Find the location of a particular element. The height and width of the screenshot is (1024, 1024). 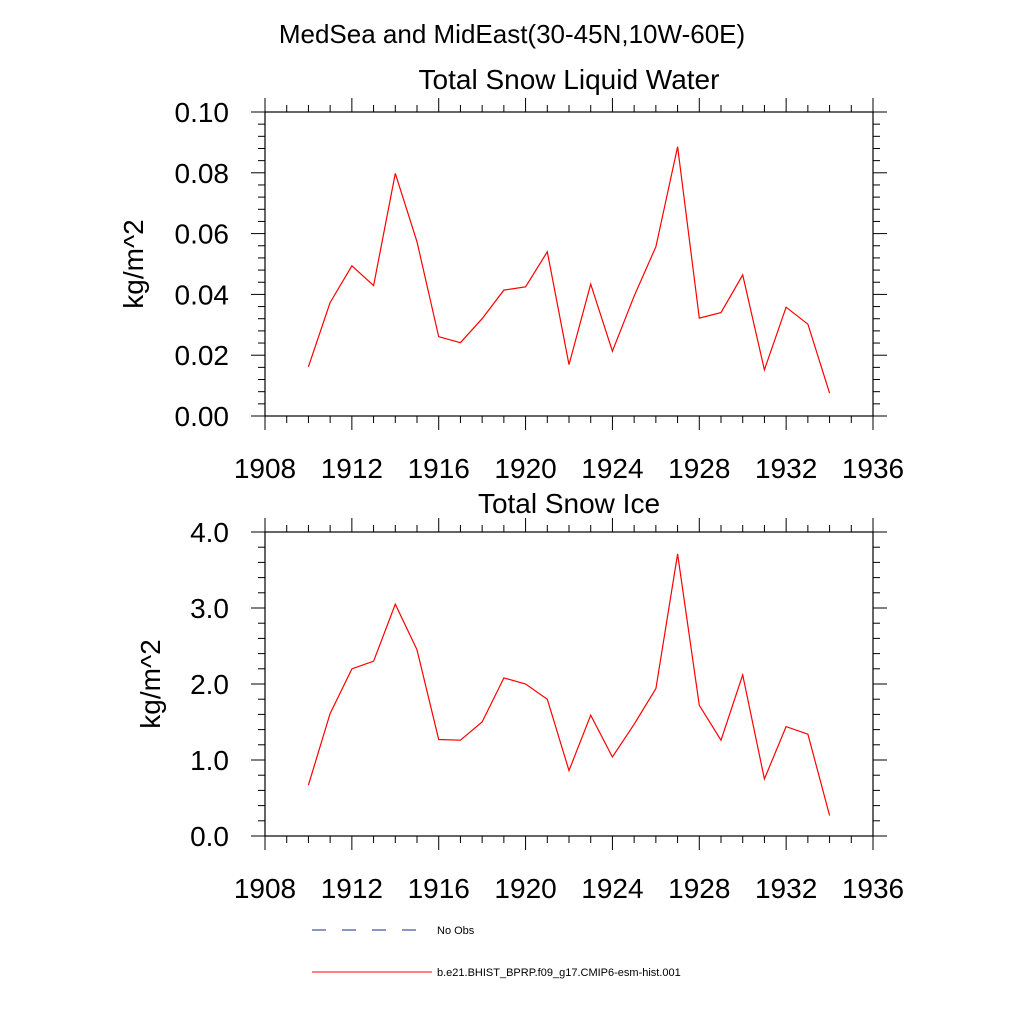

figure-suptitle: MedSea and MidEast(30-45N,10W-60E) is located at coordinates (512, 34).